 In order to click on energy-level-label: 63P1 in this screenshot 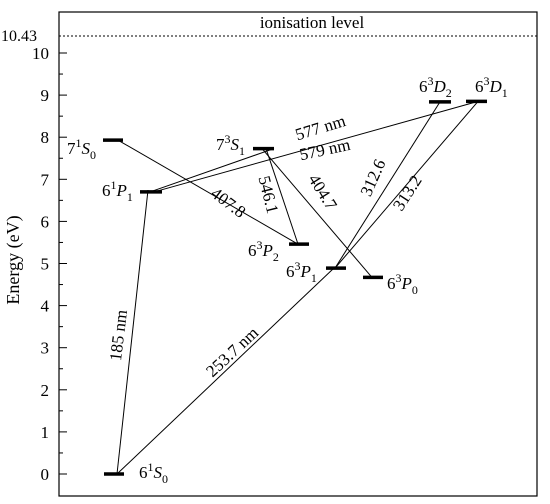, I will do `click(301, 272)`.